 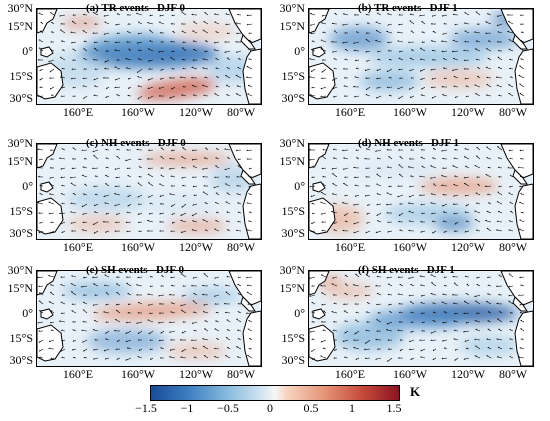 I want to click on panel-title: (c) NH events DJF 0, so click(x=136, y=143).